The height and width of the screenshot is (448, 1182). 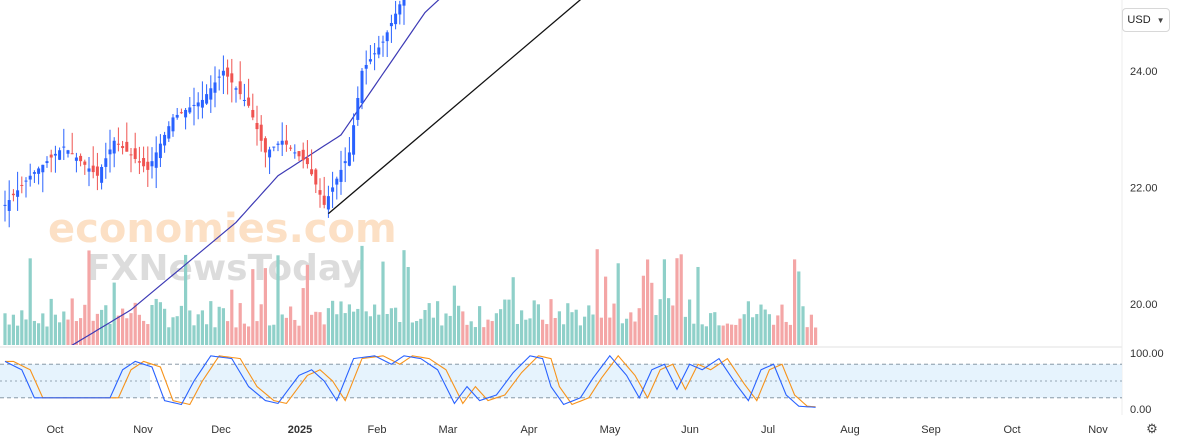 What do you see at coordinates (1146, 20) in the screenshot?
I see `currency-selector: USD ▼` at bounding box center [1146, 20].